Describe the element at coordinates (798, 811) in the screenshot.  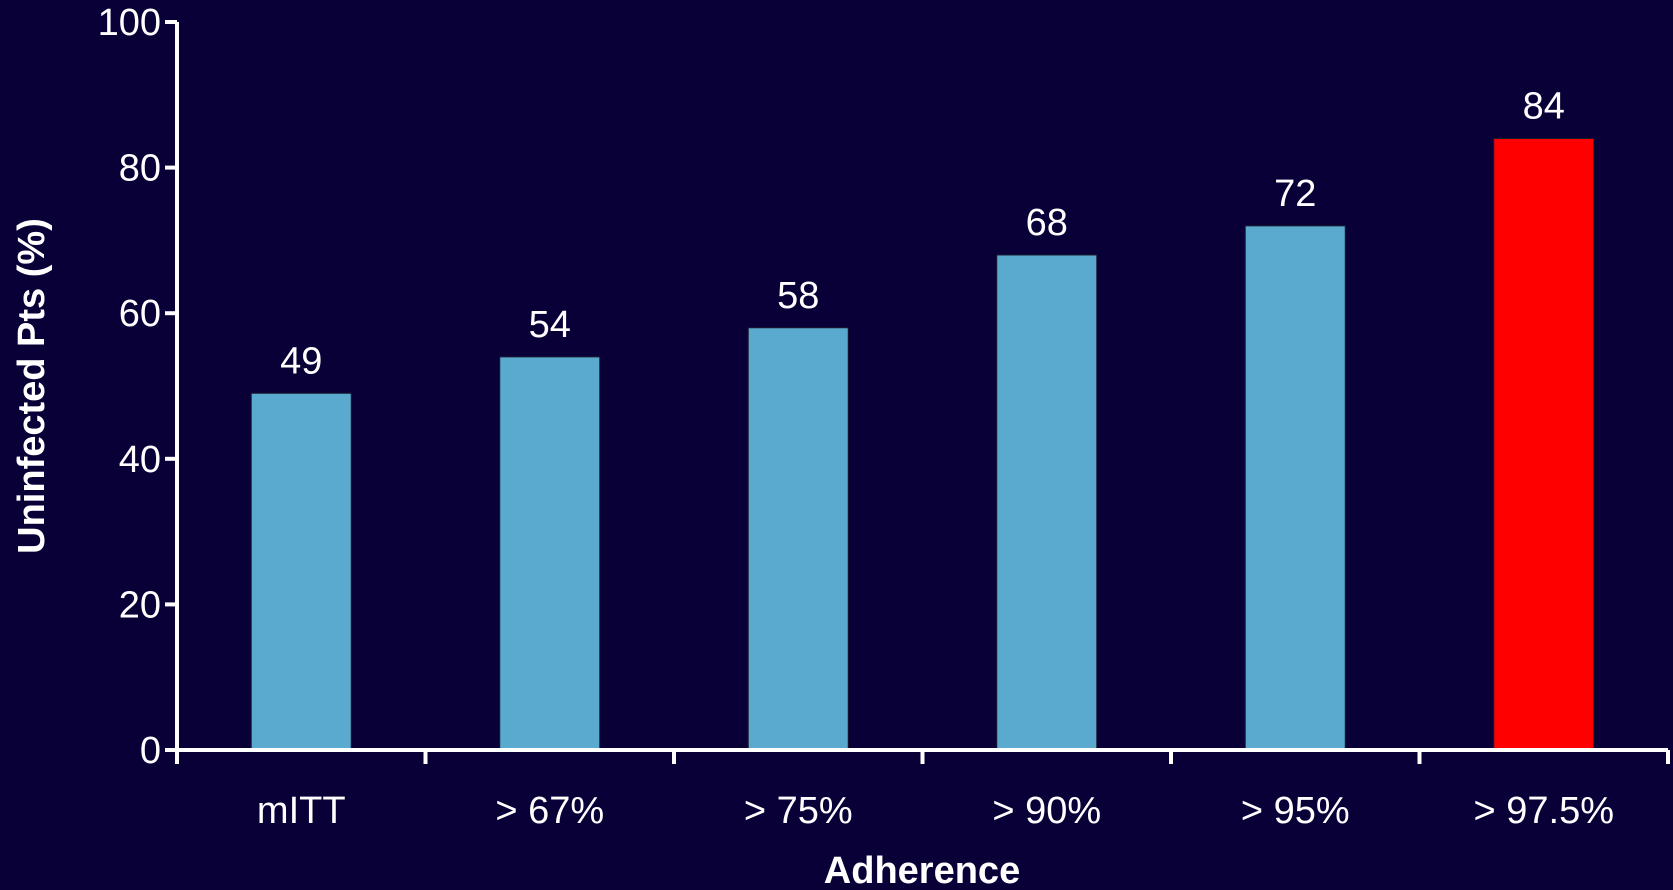
I see `x-category-label: > 75%` at that location.